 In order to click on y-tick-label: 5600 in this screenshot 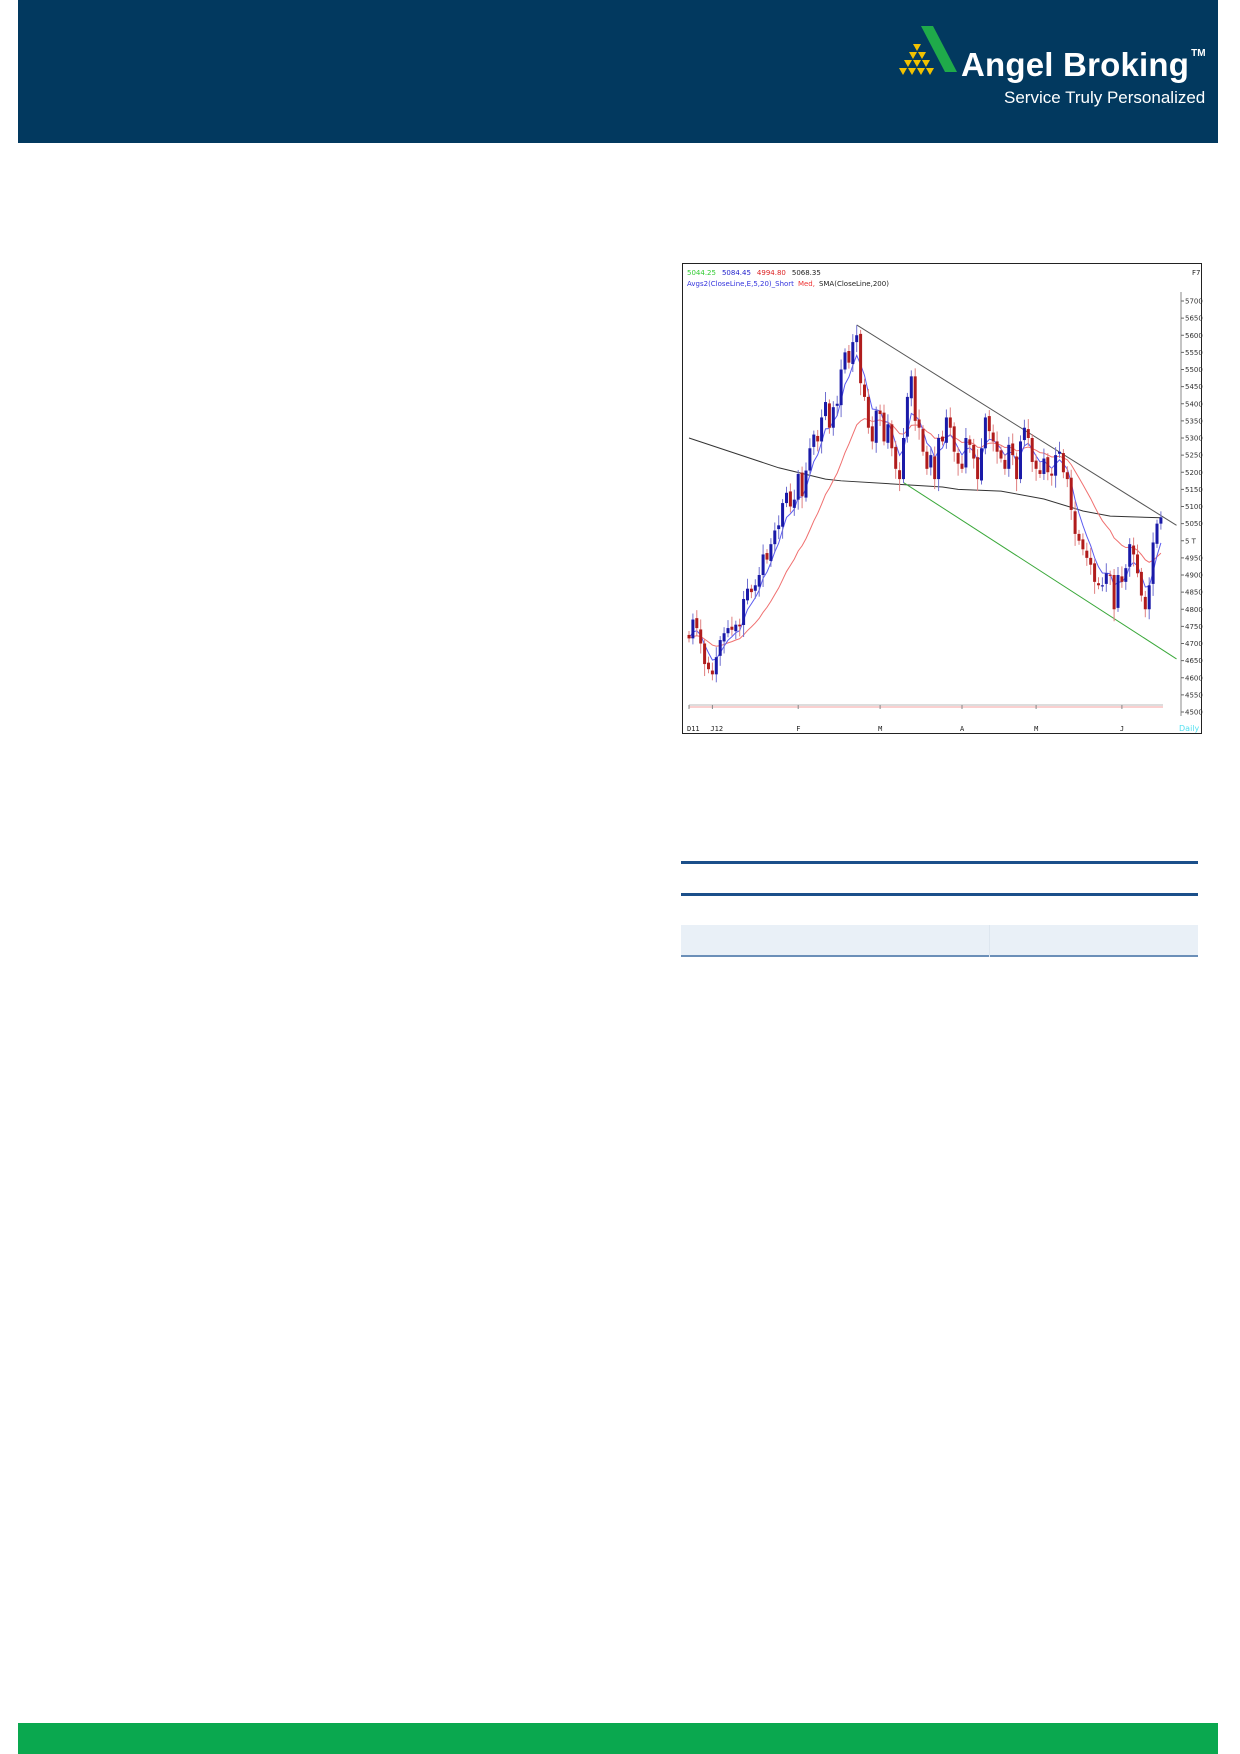, I will do `click(1194, 336)`.